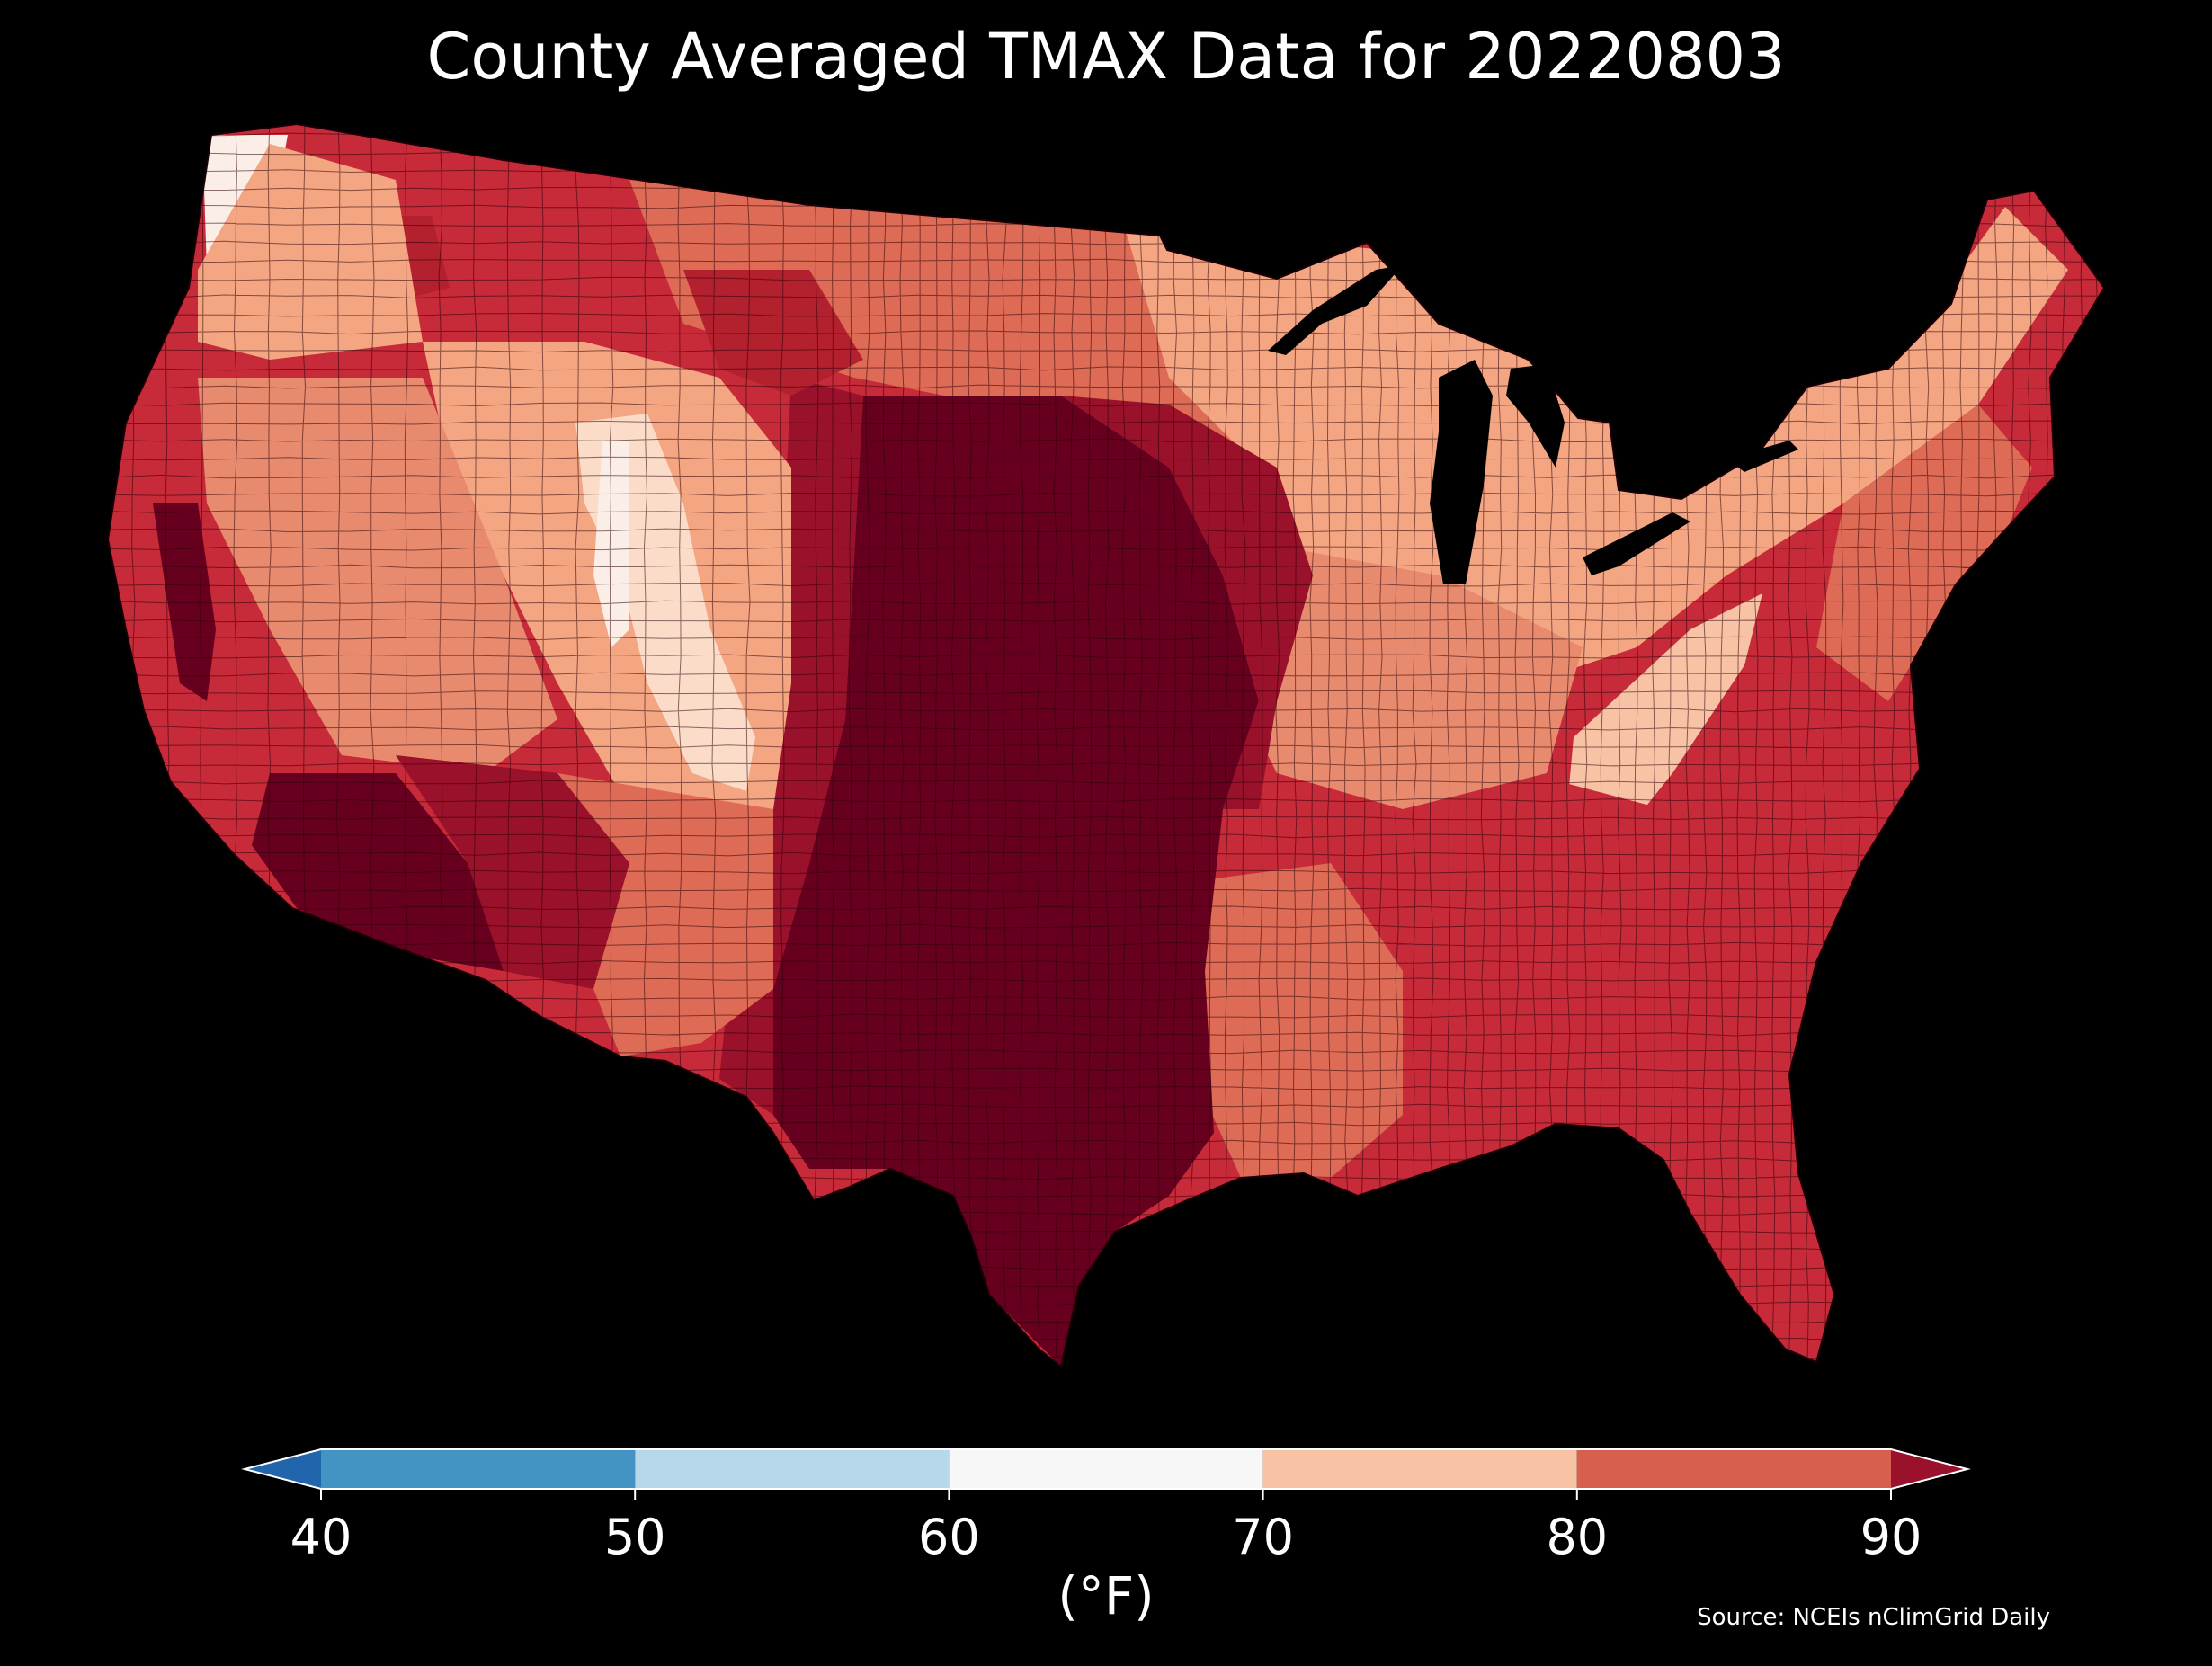  What do you see at coordinates (949, 1537) in the screenshot?
I see `colorbar-tick-label-60: 60` at bounding box center [949, 1537].